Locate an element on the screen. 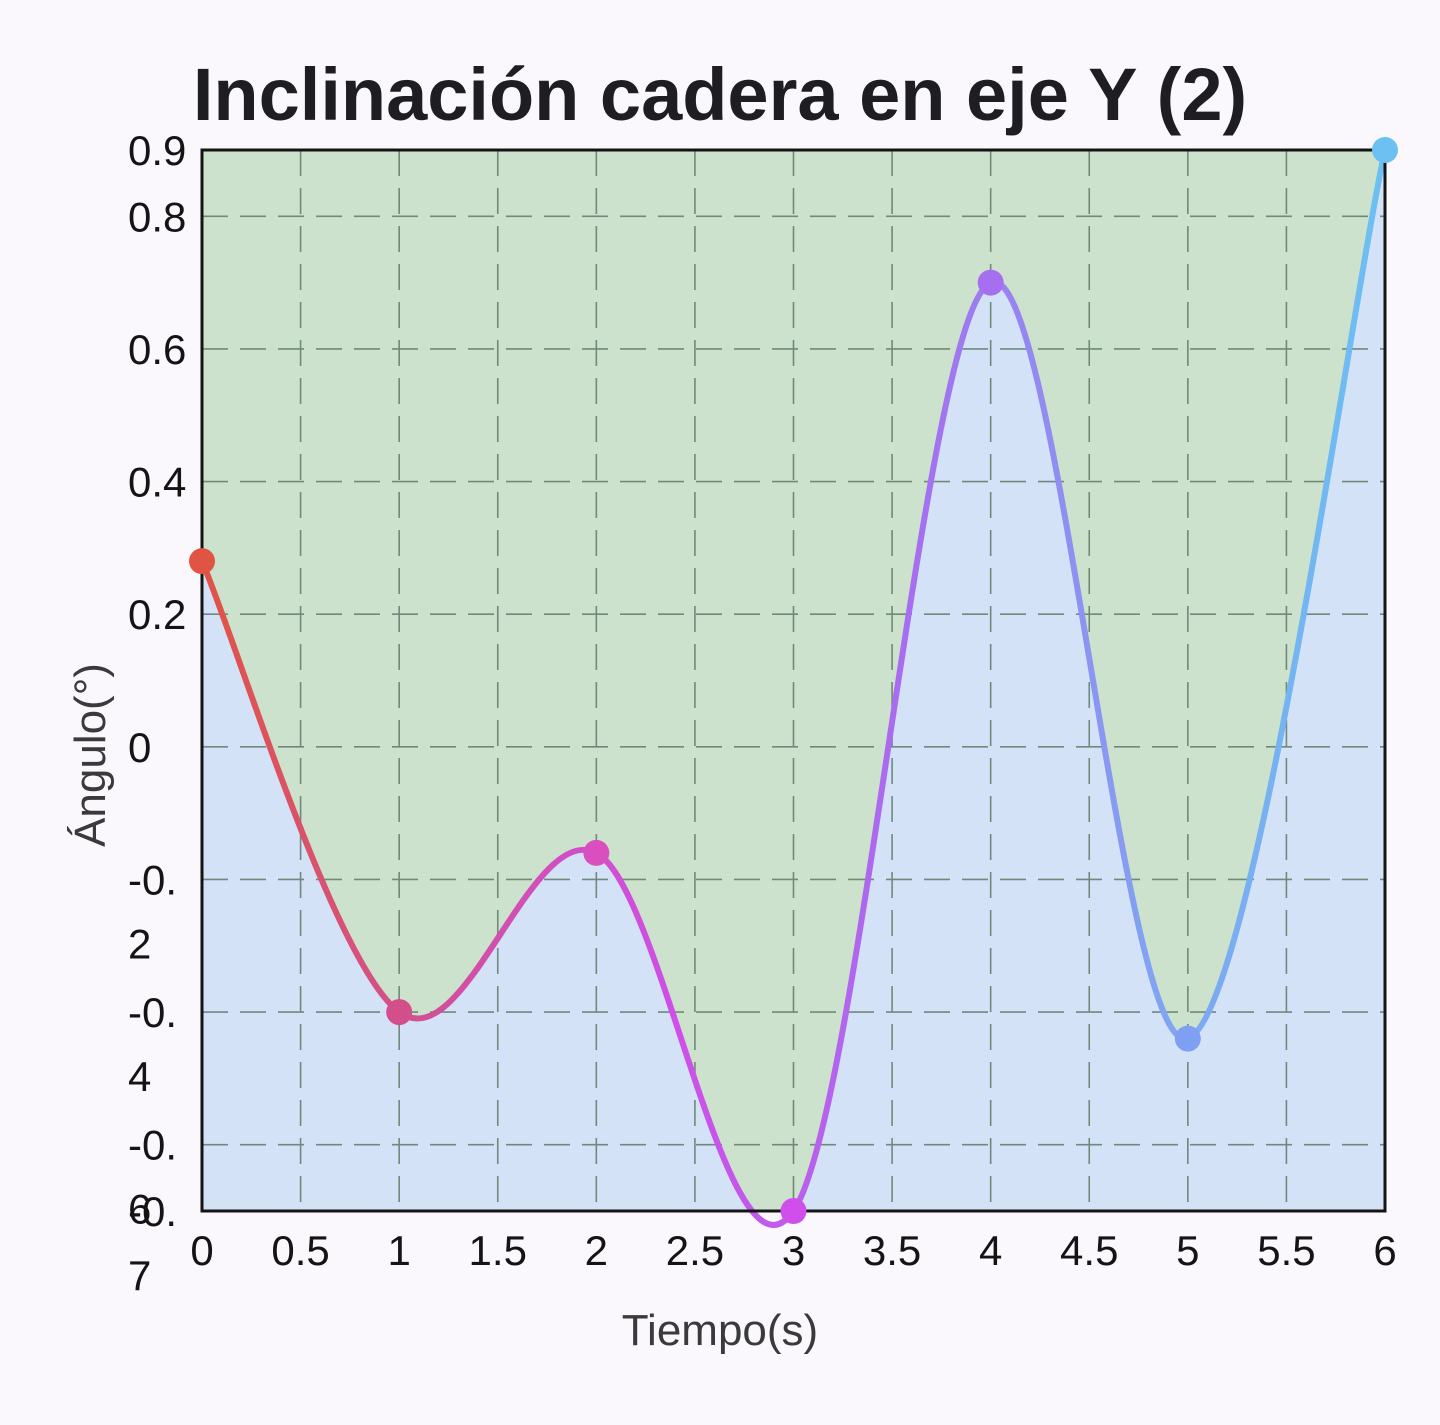  x-tick-label: 5.5 is located at coordinates (1286, 1250).